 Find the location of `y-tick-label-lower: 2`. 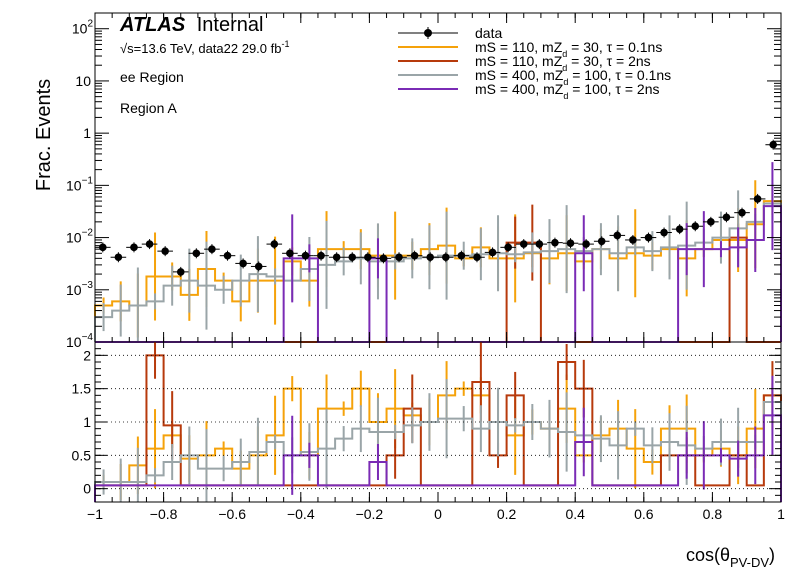

y-tick-label-lower: 2 is located at coordinates (87, 355).